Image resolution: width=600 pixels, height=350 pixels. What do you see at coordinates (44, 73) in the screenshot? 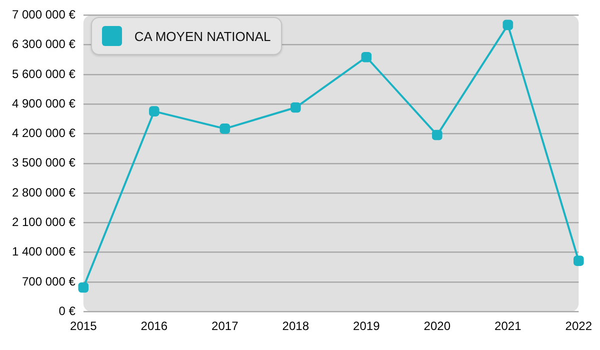
I see `y-tick-label: 5 600 000 €` at bounding box center [44, 73].